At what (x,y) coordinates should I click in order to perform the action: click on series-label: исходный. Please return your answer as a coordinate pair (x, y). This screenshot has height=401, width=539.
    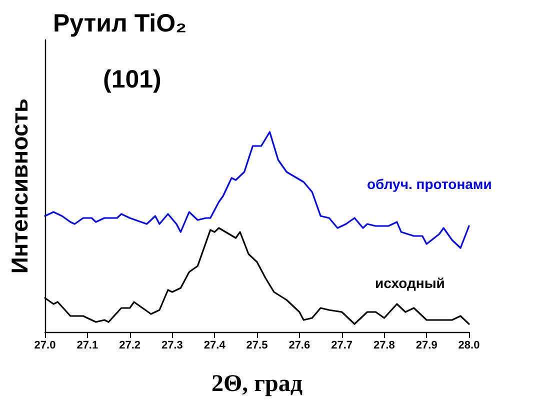
    Looking at the image, I should click on (410, 283).